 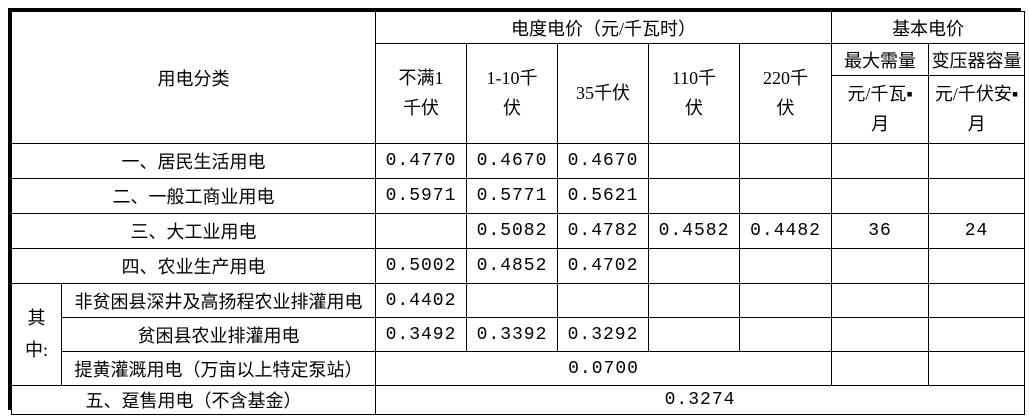 I want to click on sub-row-label: 非贫困县深井及高扬程农业排灌用电, so click(x=218, y=300).